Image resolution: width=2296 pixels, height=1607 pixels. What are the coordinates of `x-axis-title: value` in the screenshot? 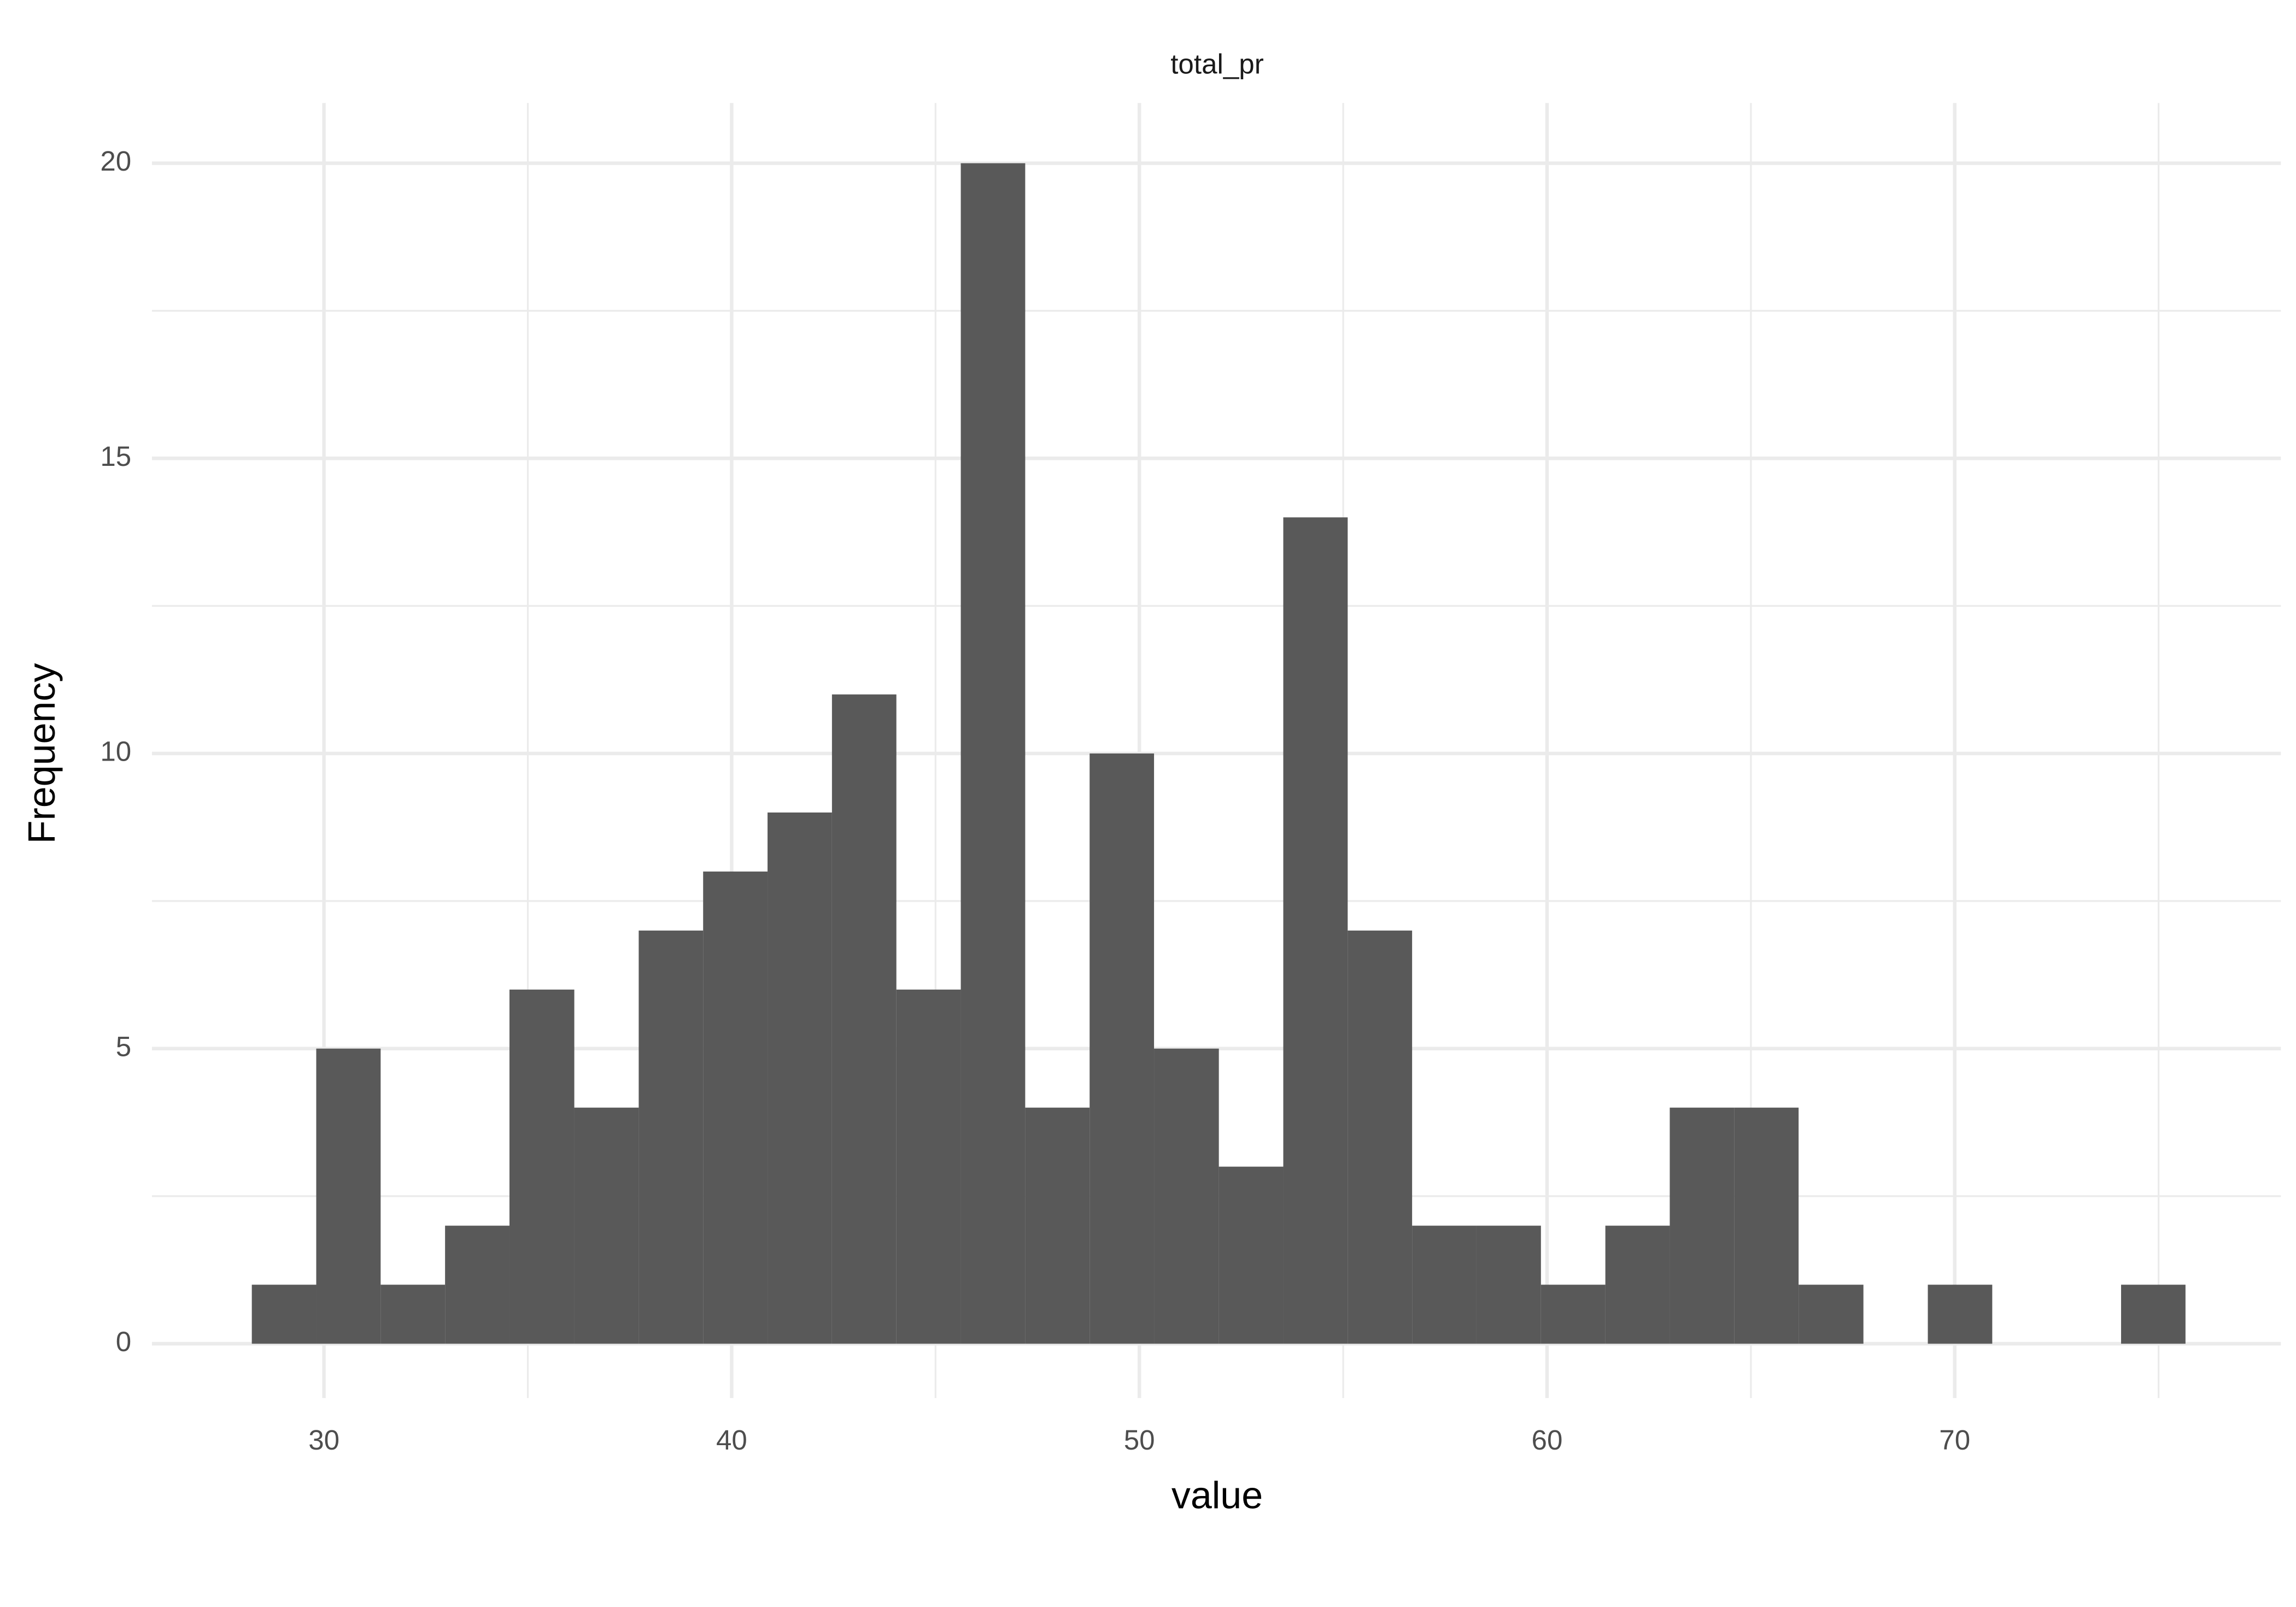 It's located at (1217, 1495).